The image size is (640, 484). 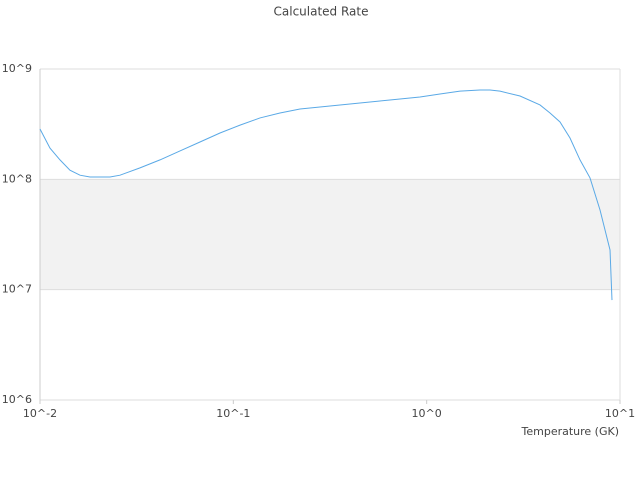 What do you see at coordinates (233, 413) in the screenshot?
I see `x-tick-label: 10^-1` at bounding box center [233, 413].